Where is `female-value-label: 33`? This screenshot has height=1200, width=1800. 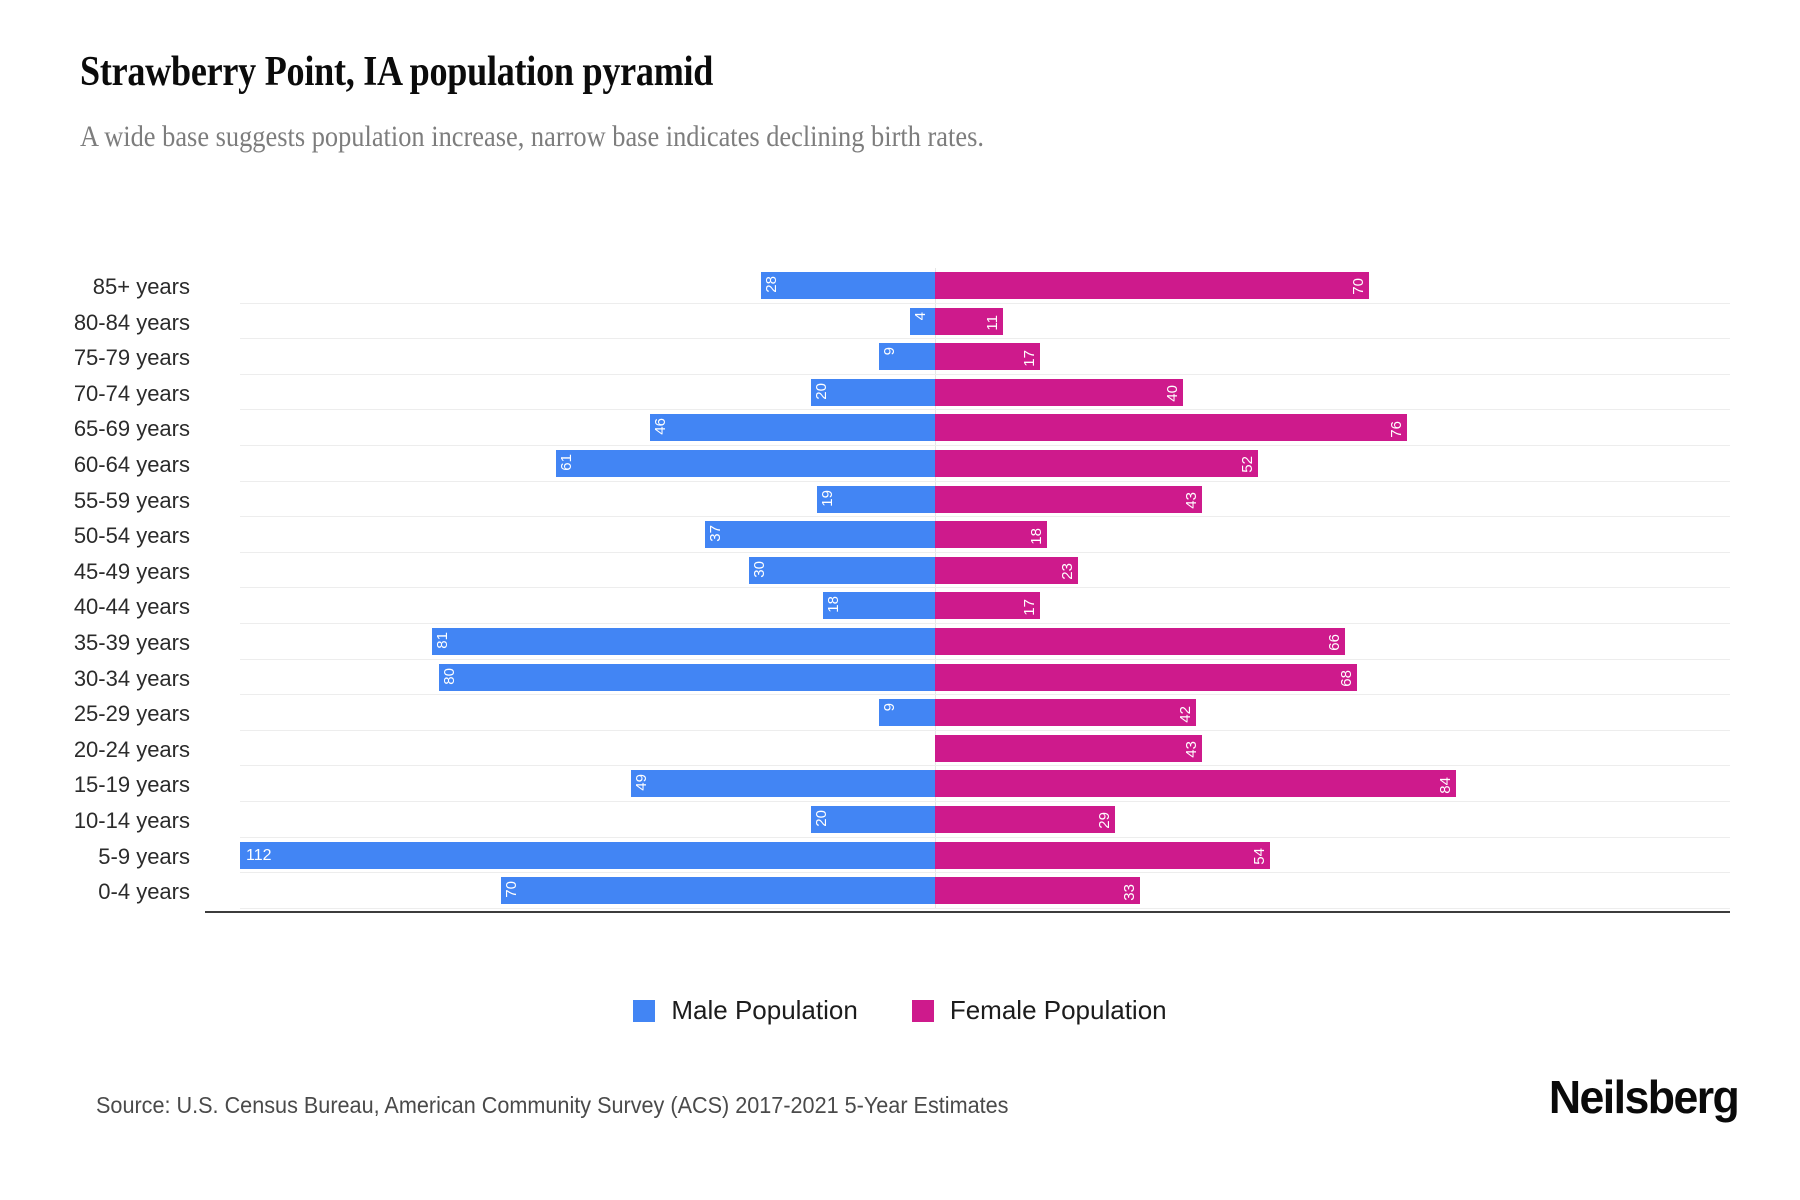 female-value-label: 33 is located at coordinates (1129, 892).